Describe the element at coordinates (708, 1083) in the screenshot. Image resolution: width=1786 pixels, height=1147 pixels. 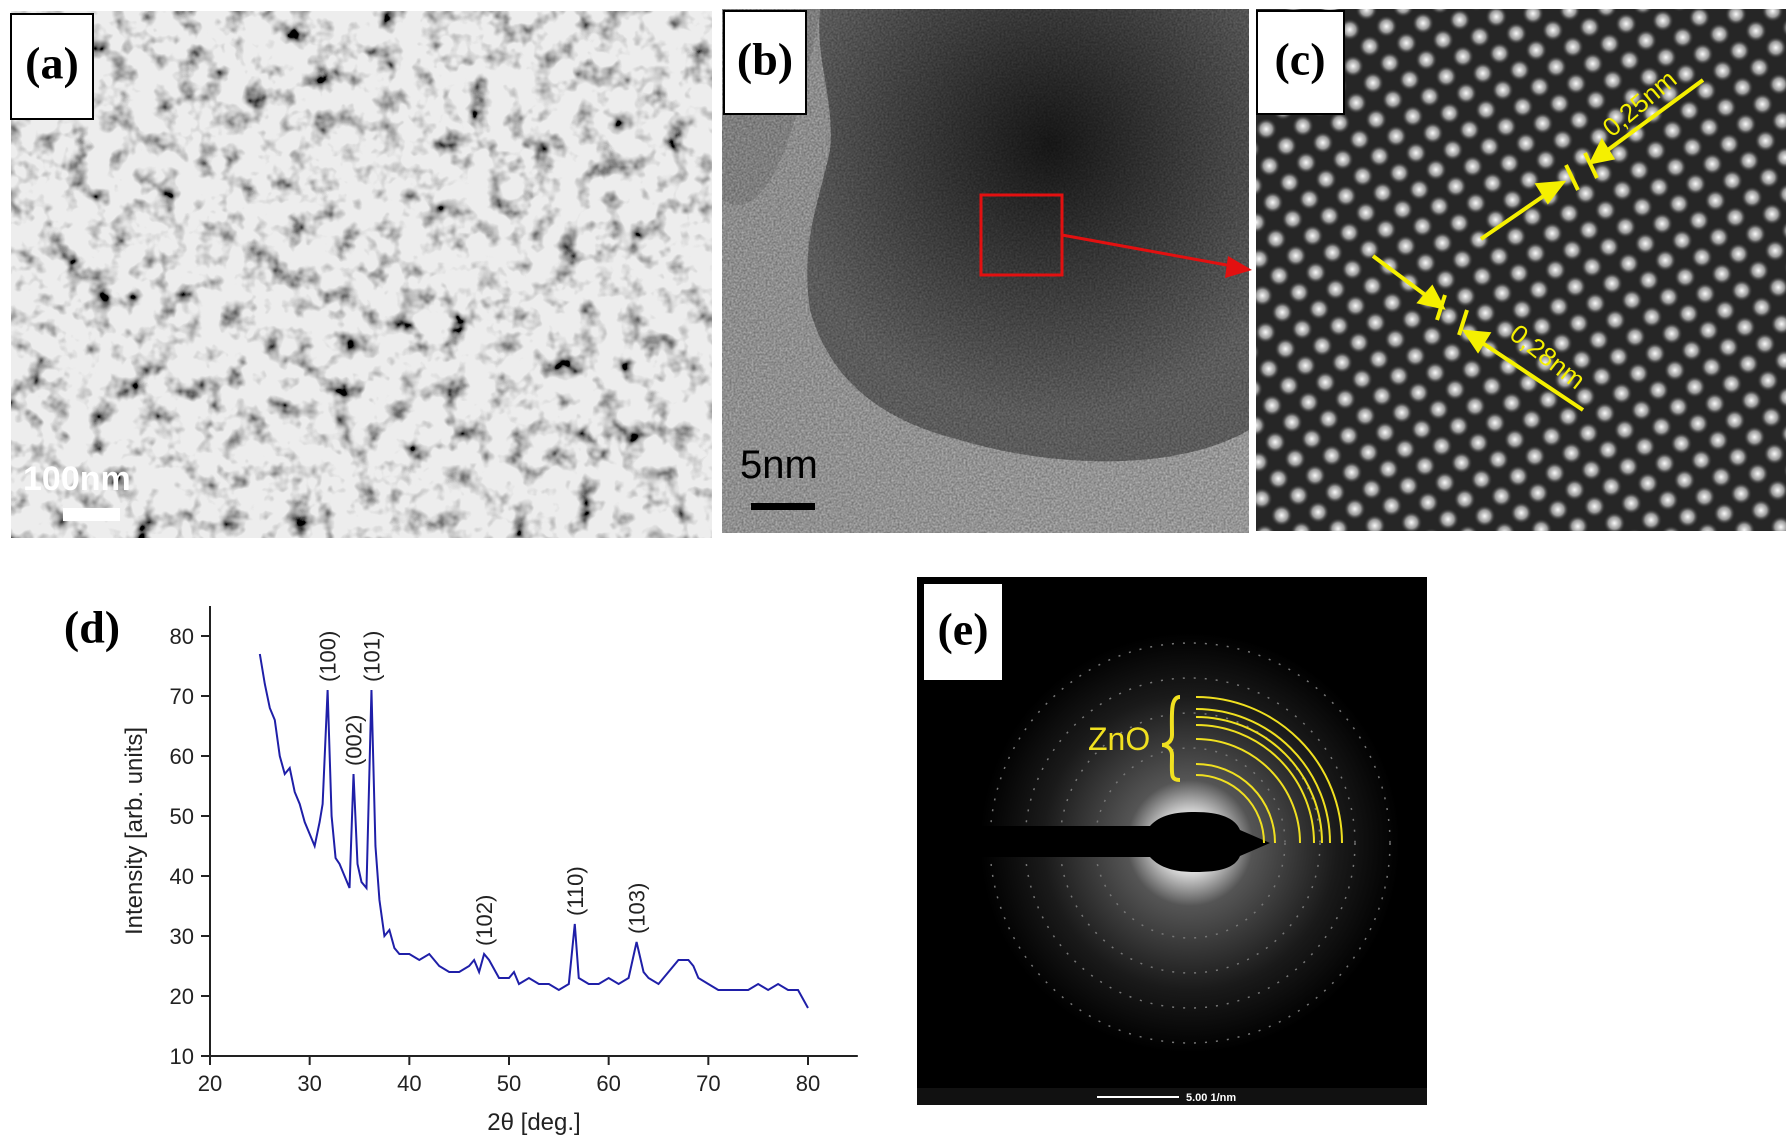
I see `x-tick-label: 70` at that location.